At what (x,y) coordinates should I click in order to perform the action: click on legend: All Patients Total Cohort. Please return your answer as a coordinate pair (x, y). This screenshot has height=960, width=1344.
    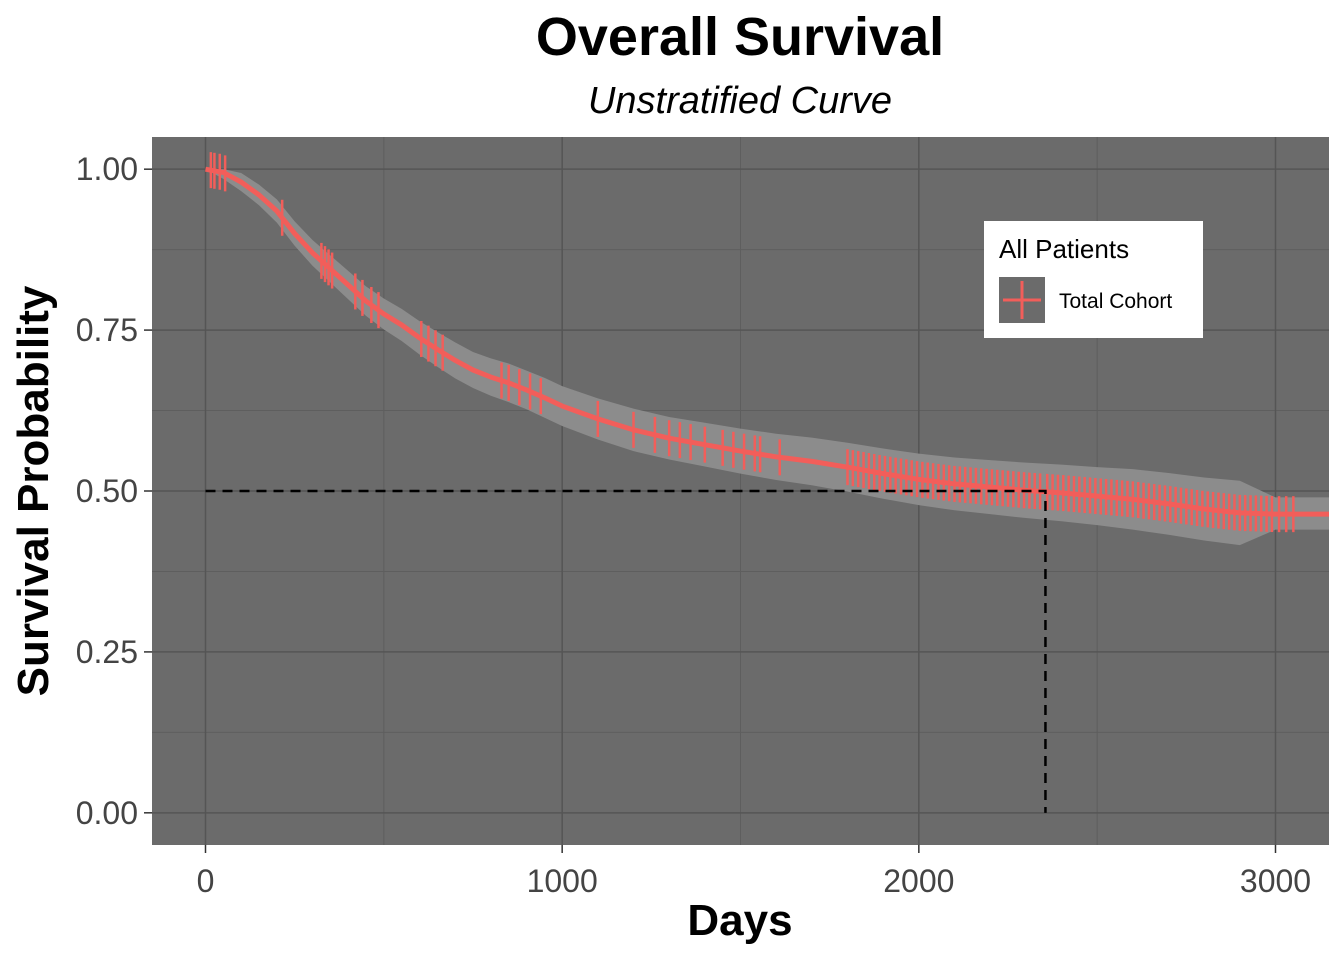
    Looking at the image, I should click on (1093, 279).